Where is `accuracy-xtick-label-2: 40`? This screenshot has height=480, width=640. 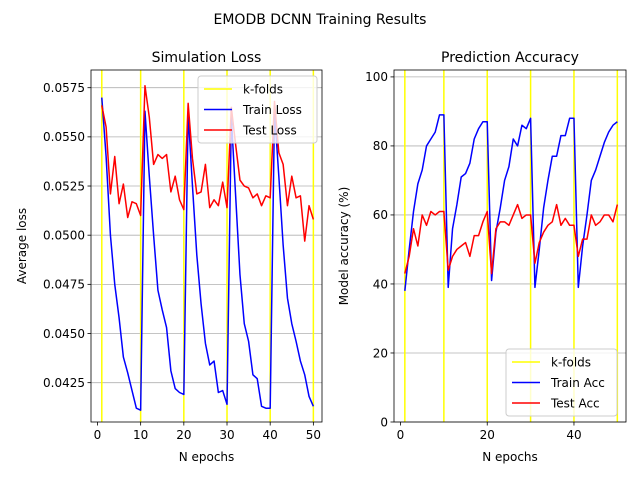 accuracy-xtick-label-2: 40 is located at coordinates (573, 435).